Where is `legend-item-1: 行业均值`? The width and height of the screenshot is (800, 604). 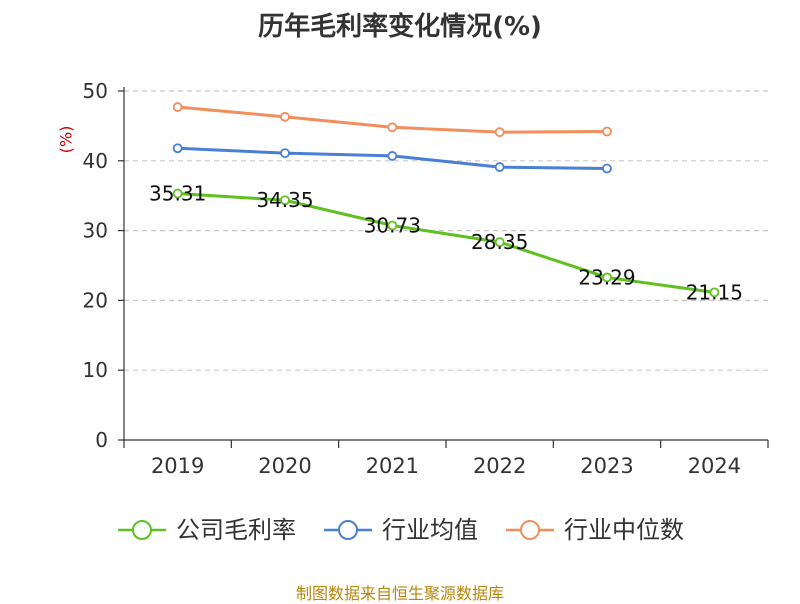 legend-item-1: 行业均值 is located at coordinates (400, 530).